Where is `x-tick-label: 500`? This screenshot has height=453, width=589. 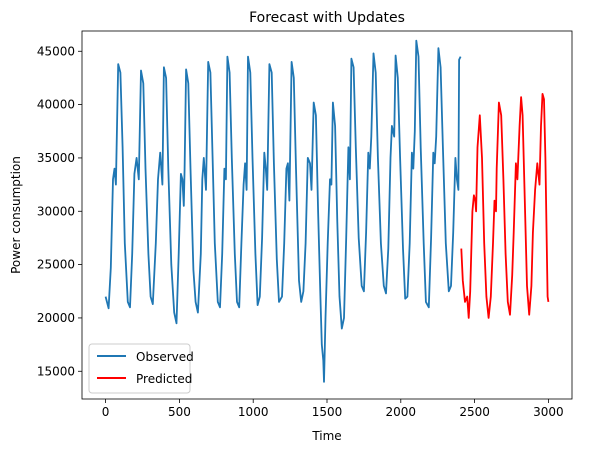
x-tick-label: 500 is located at coordinates (179, 412).